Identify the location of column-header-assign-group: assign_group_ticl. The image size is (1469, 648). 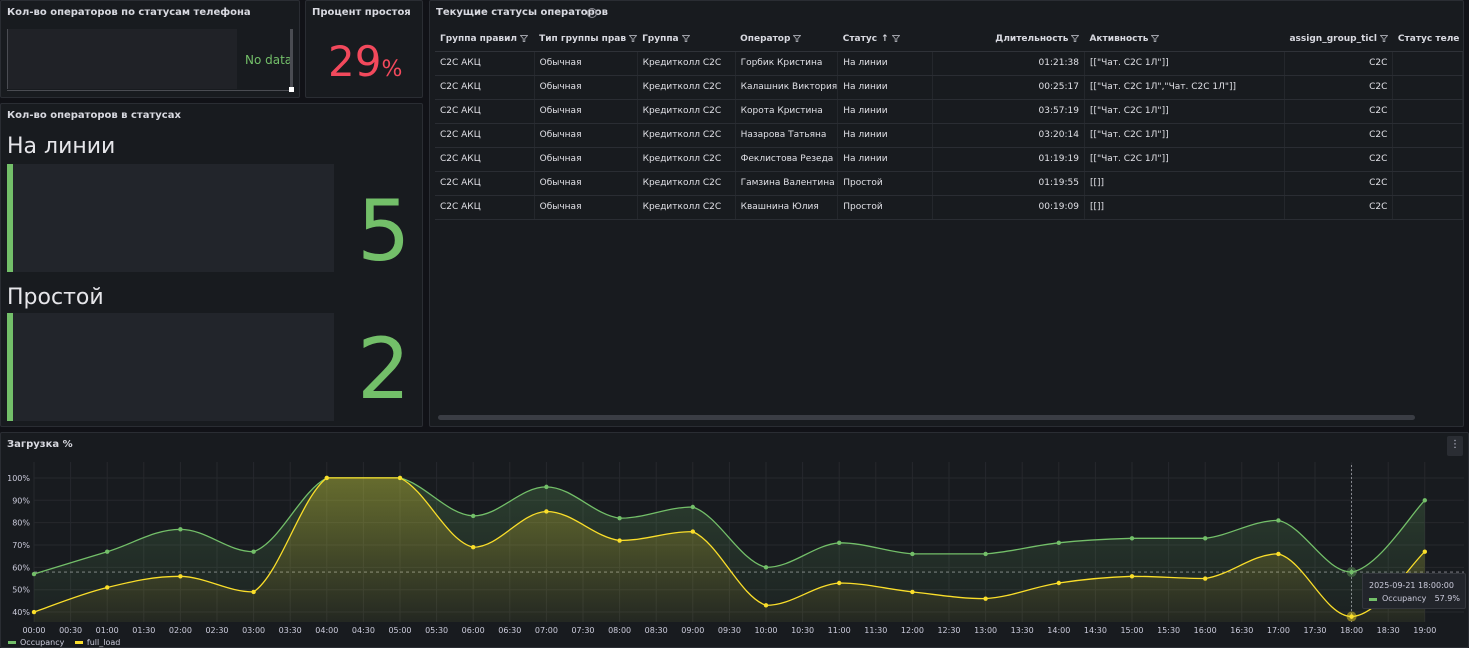
(1338, 39).